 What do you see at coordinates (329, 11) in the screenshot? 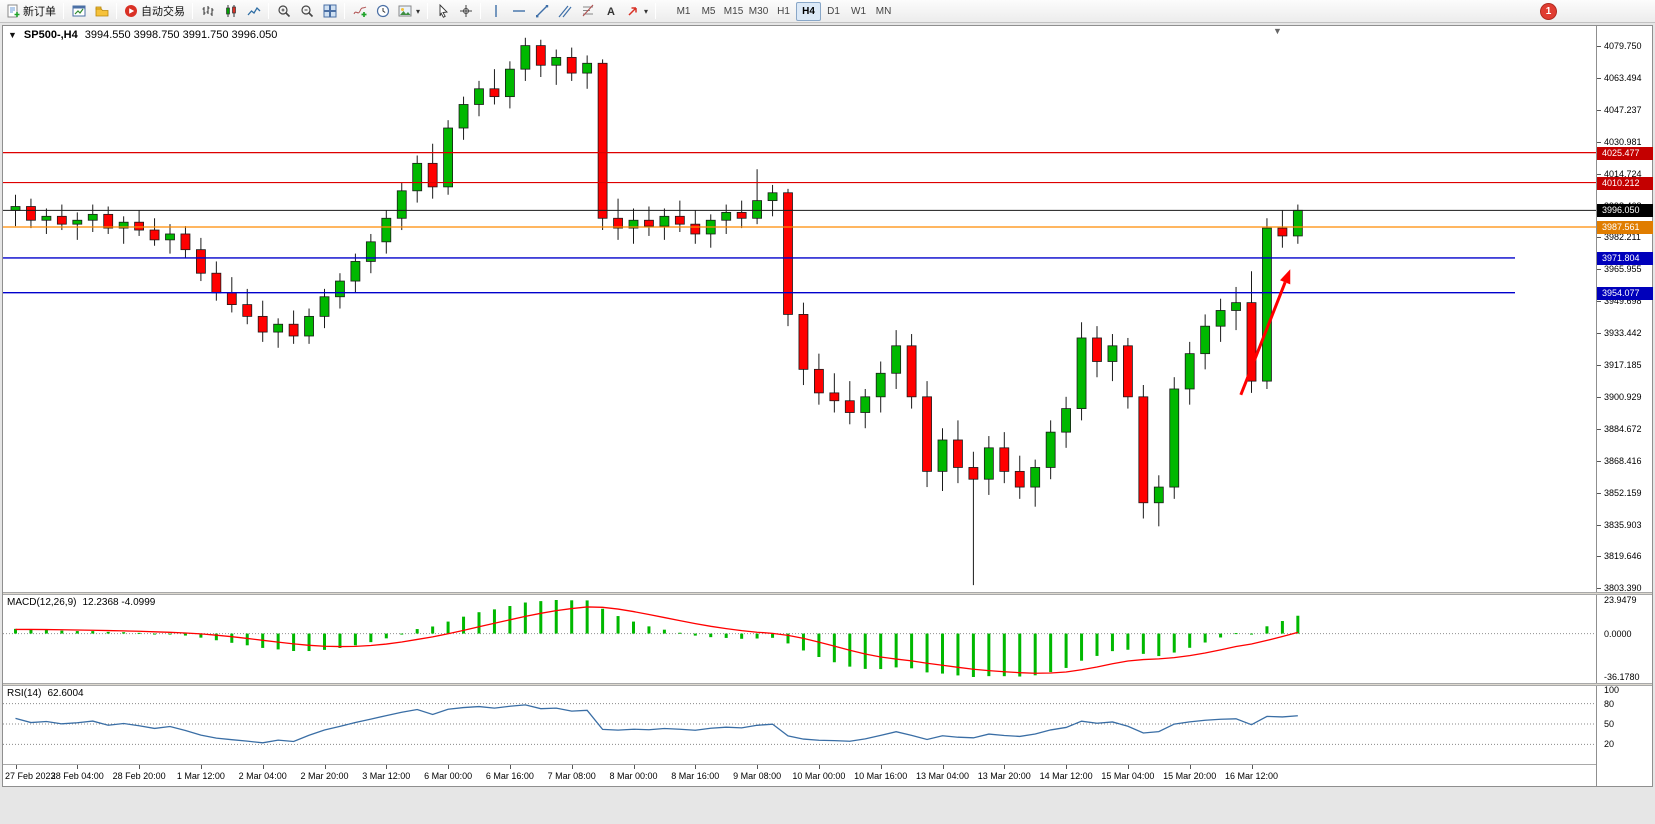
I see `tile-windows-button` at bounding box center [329, 11].